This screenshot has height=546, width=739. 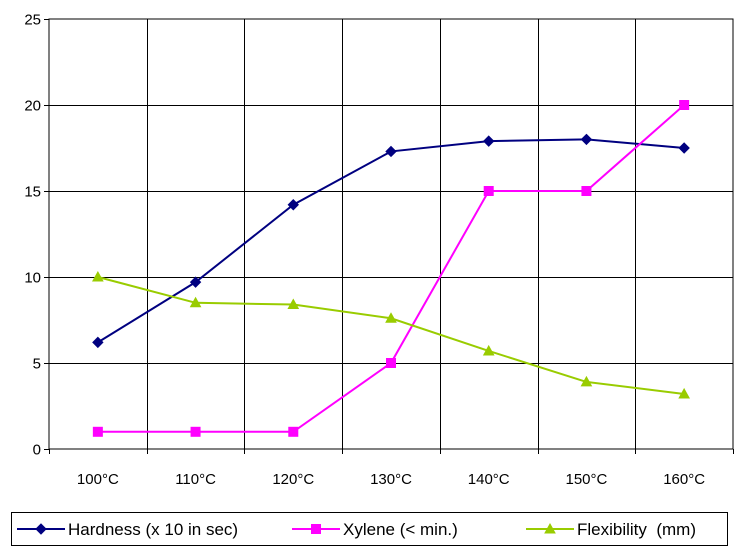 What do you see at coordinates (586, 479) in the screenshot?
I see `x-tick-label: 150°C` at bounding box center [586, 479].